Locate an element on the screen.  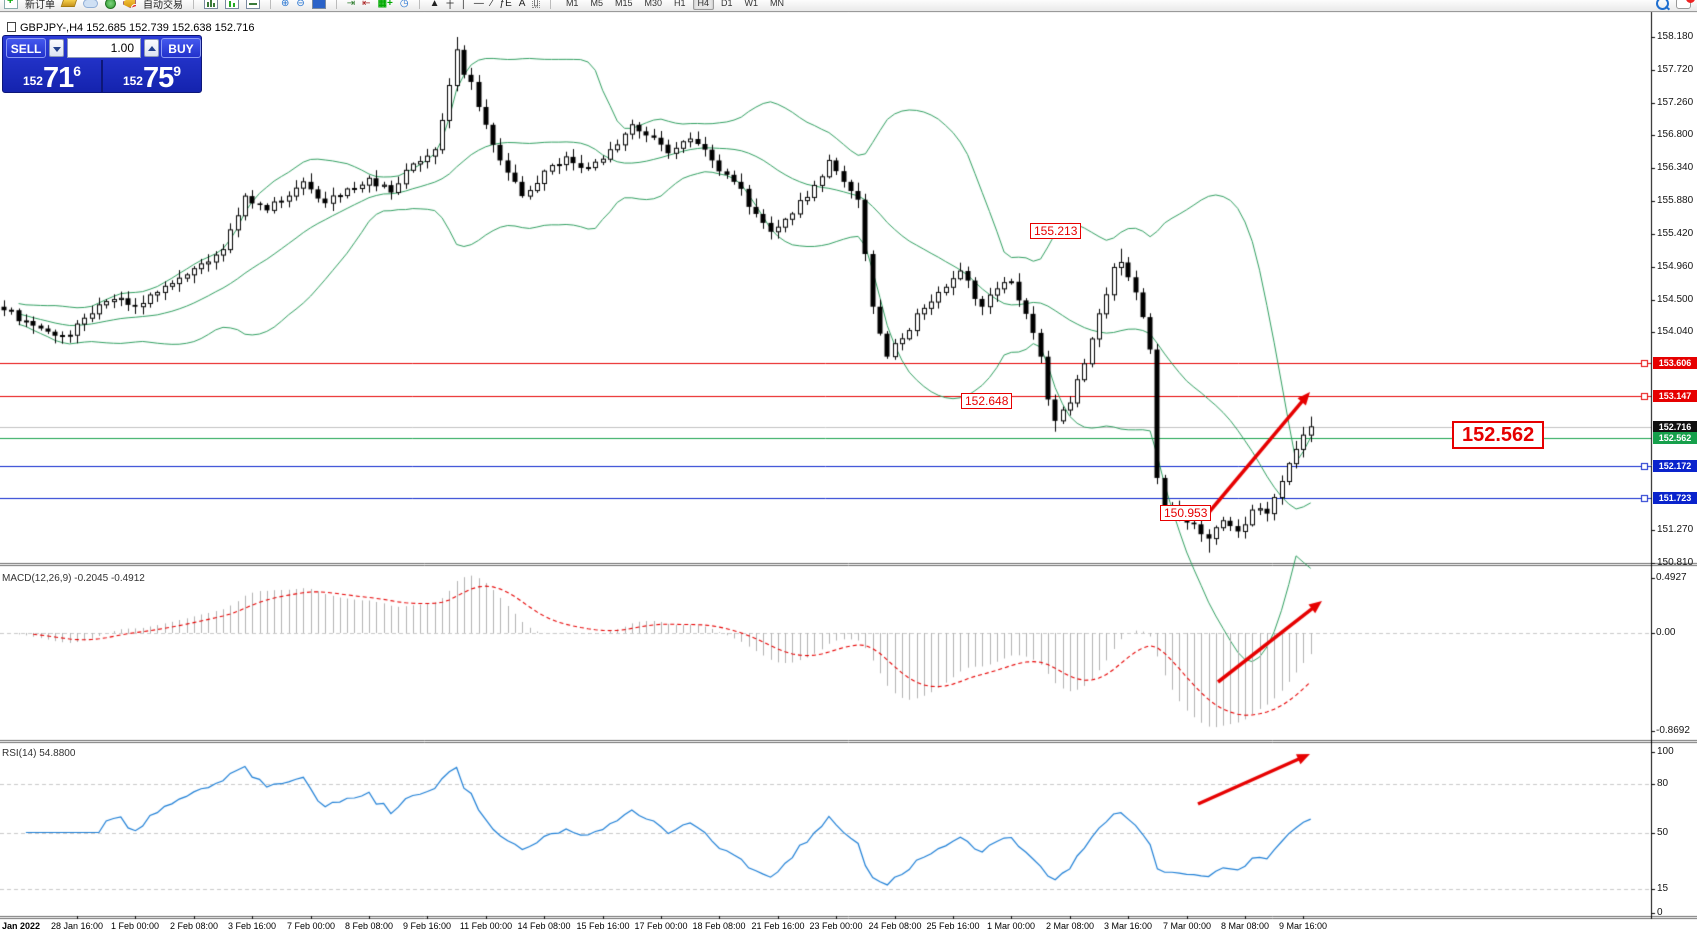
buy-price: 152 75 9 is located at coordinates (152, 78).